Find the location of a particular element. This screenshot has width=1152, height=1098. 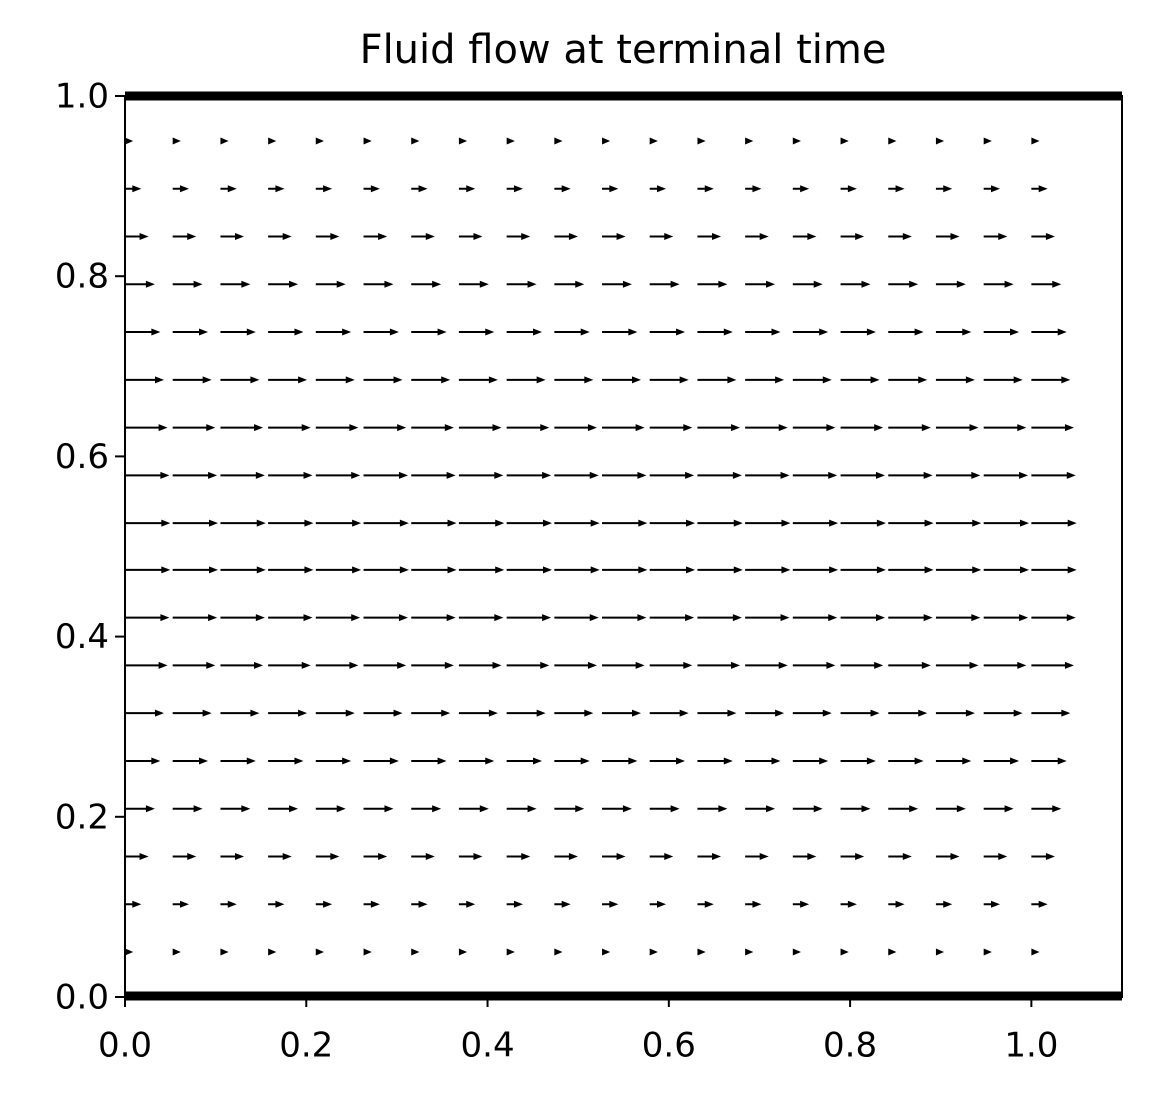

y-tick-label: 0.6 is located at coordinates (82, 457).